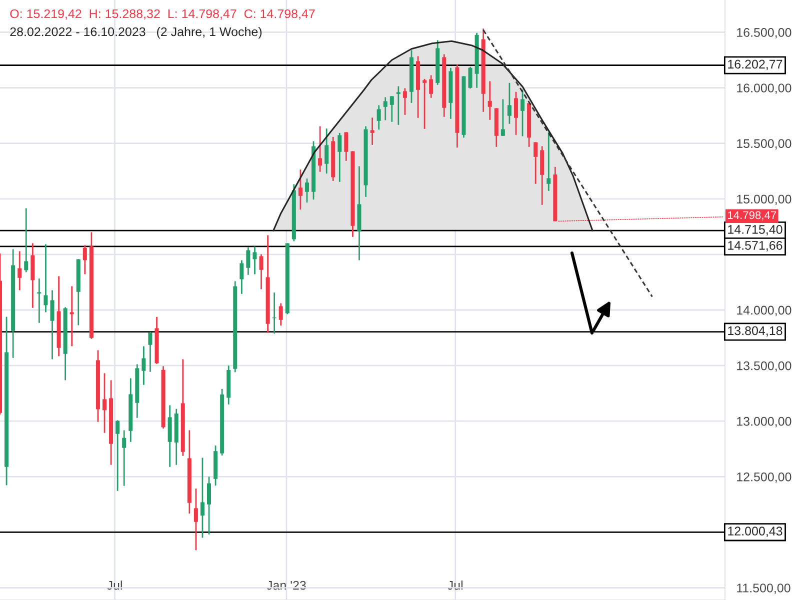 The width and height of the screenshot is (800, 600). What do you see at coordinates (764, 89) in the screenshot?
I see `y-tick-label: 16.000,00` at bounding box center [764, 89].